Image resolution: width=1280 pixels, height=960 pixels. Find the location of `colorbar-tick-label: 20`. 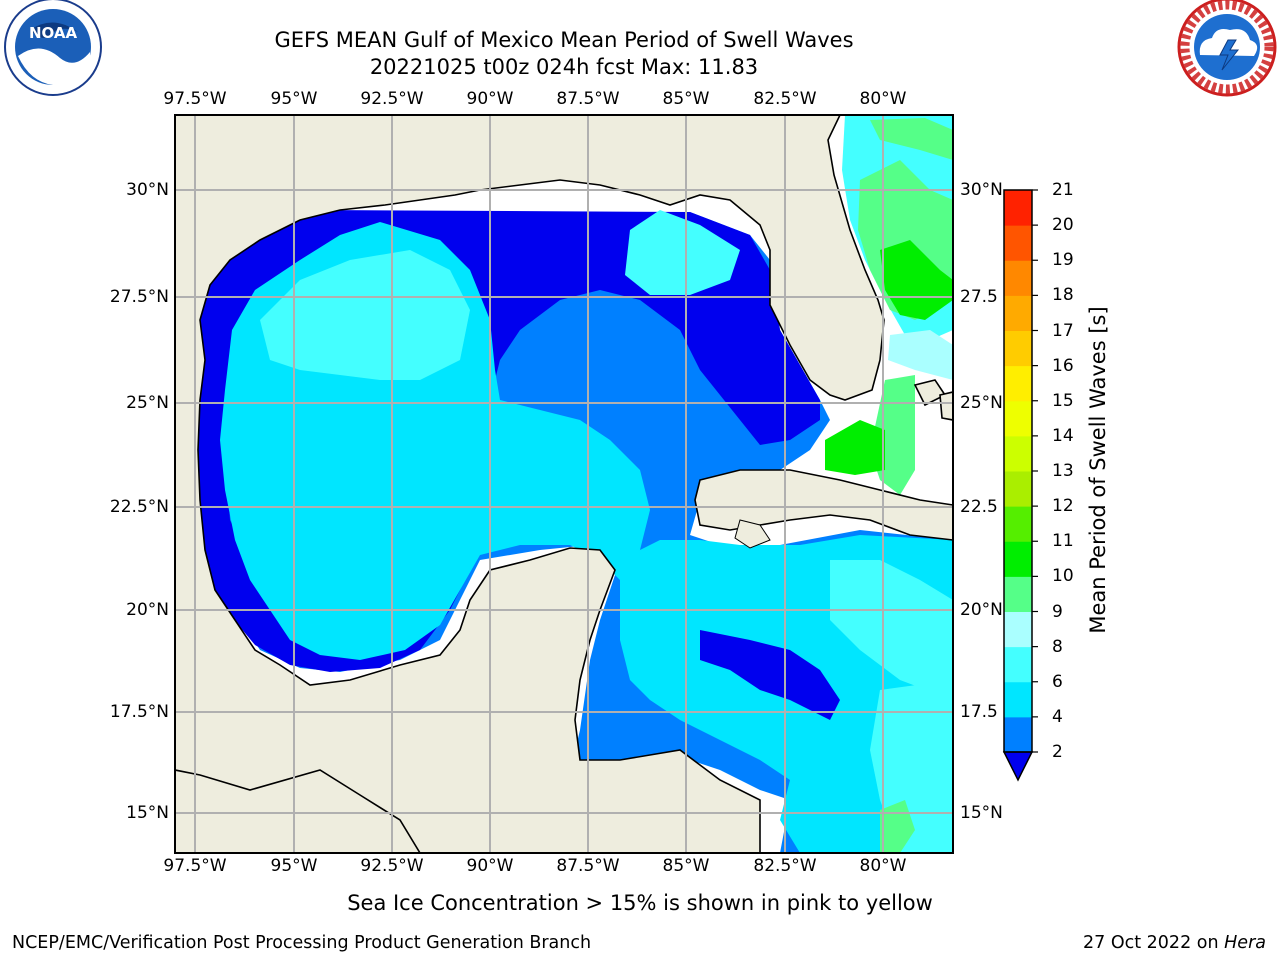

colorbar-tick-label: 20 is located at coordinates (1063, 225).